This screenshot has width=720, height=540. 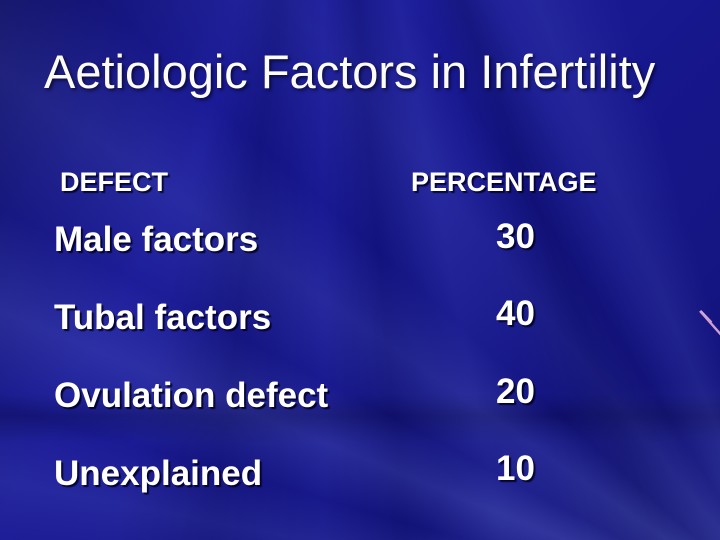 What do you see at coordinates (114, 182) in the screenshot?
I see `column-header-defect: DEFECT` at bounding box center [114, 182].